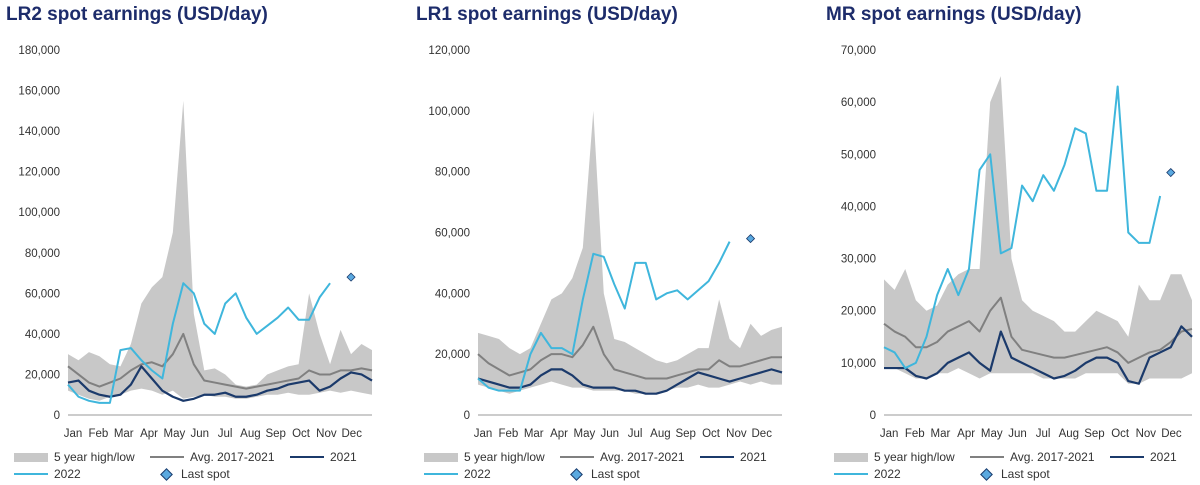 Image resolution: width=1200 pixels, height=485 pixels. Describe the element at coordinates (39, 92) in the screenshot. I see `y-tick-label: 160,000` at that location.